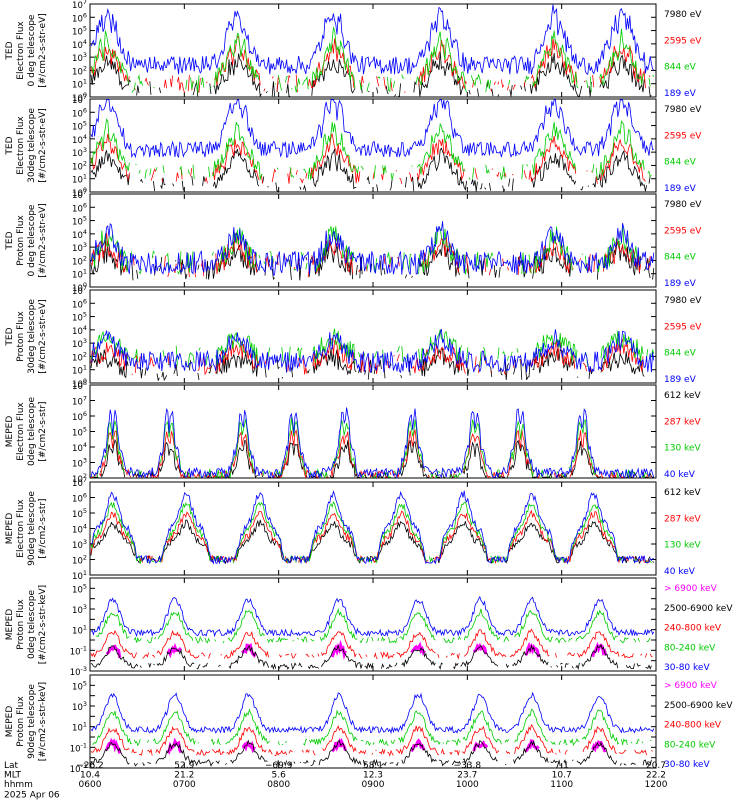 Image resolution: width=750 pixels, height=804 pixels. Describe the element at coordinates (656, 776) in the screenshot. I see `tick-mlt: 22.2` at that location.